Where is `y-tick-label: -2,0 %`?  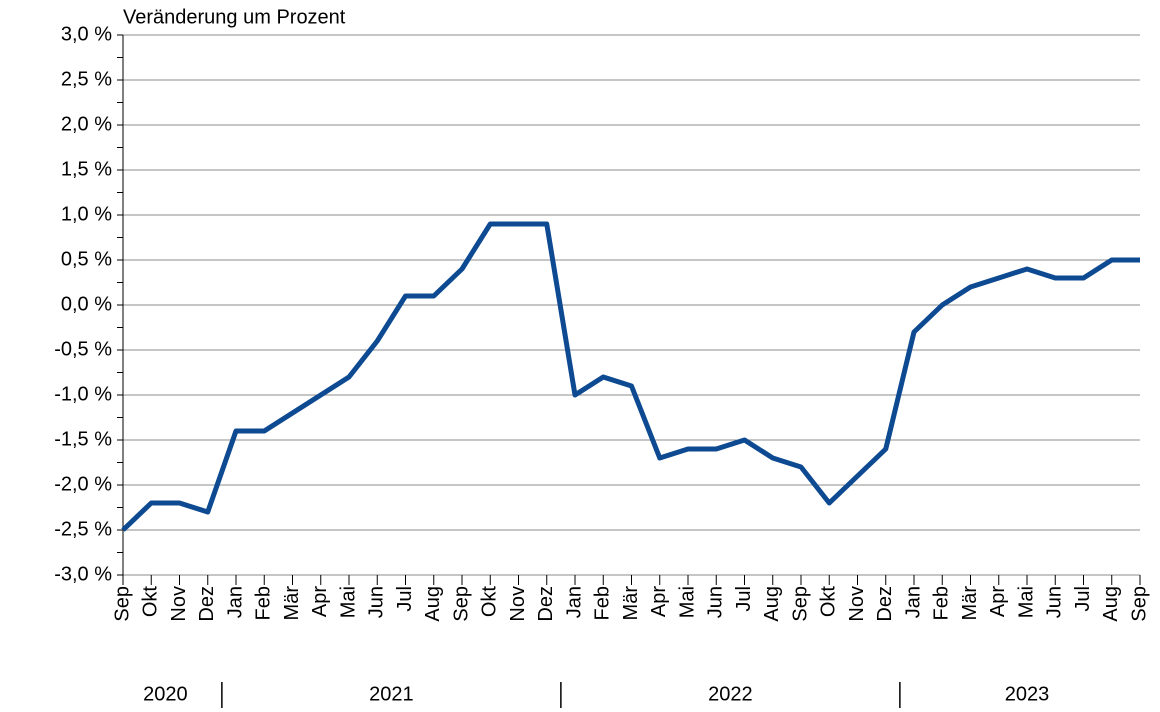
y-tick-label: -2,0 % is located at coordinates (83, 484).